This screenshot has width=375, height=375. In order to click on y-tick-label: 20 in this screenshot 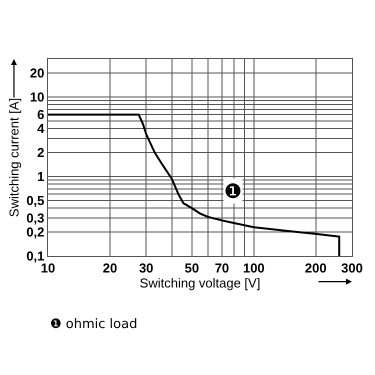, I will do `click(37, 73)`.